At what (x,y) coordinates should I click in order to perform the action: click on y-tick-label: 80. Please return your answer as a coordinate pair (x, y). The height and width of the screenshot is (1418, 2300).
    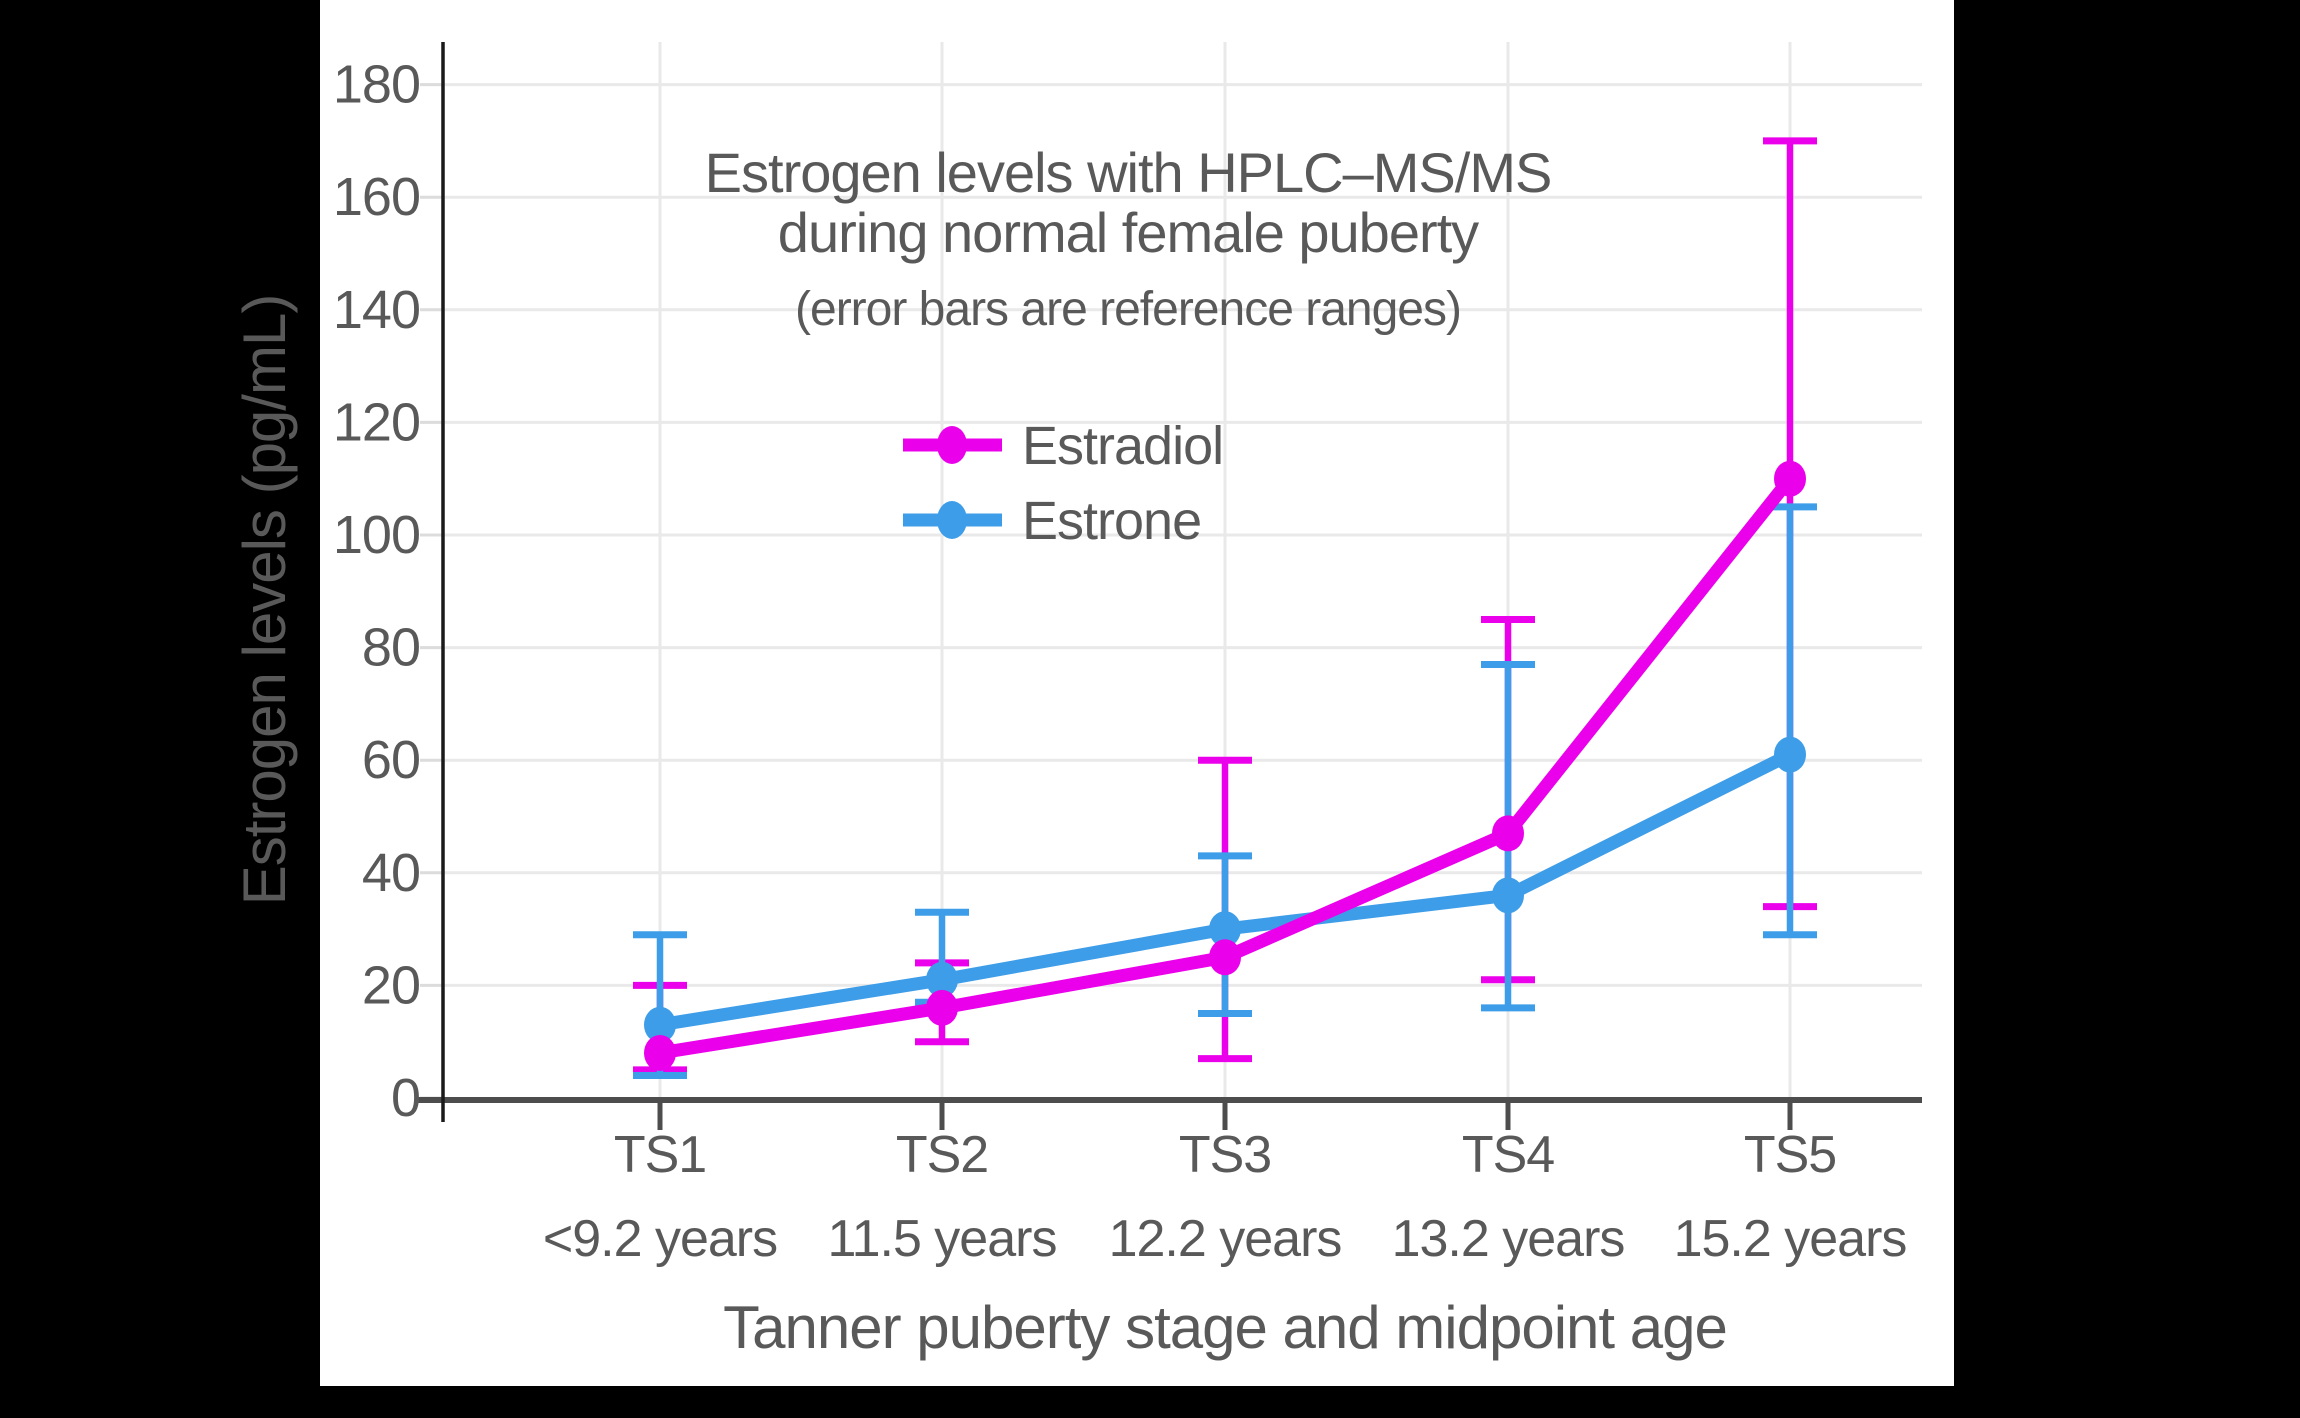
    Looking at the image, I should click on (391, 648).